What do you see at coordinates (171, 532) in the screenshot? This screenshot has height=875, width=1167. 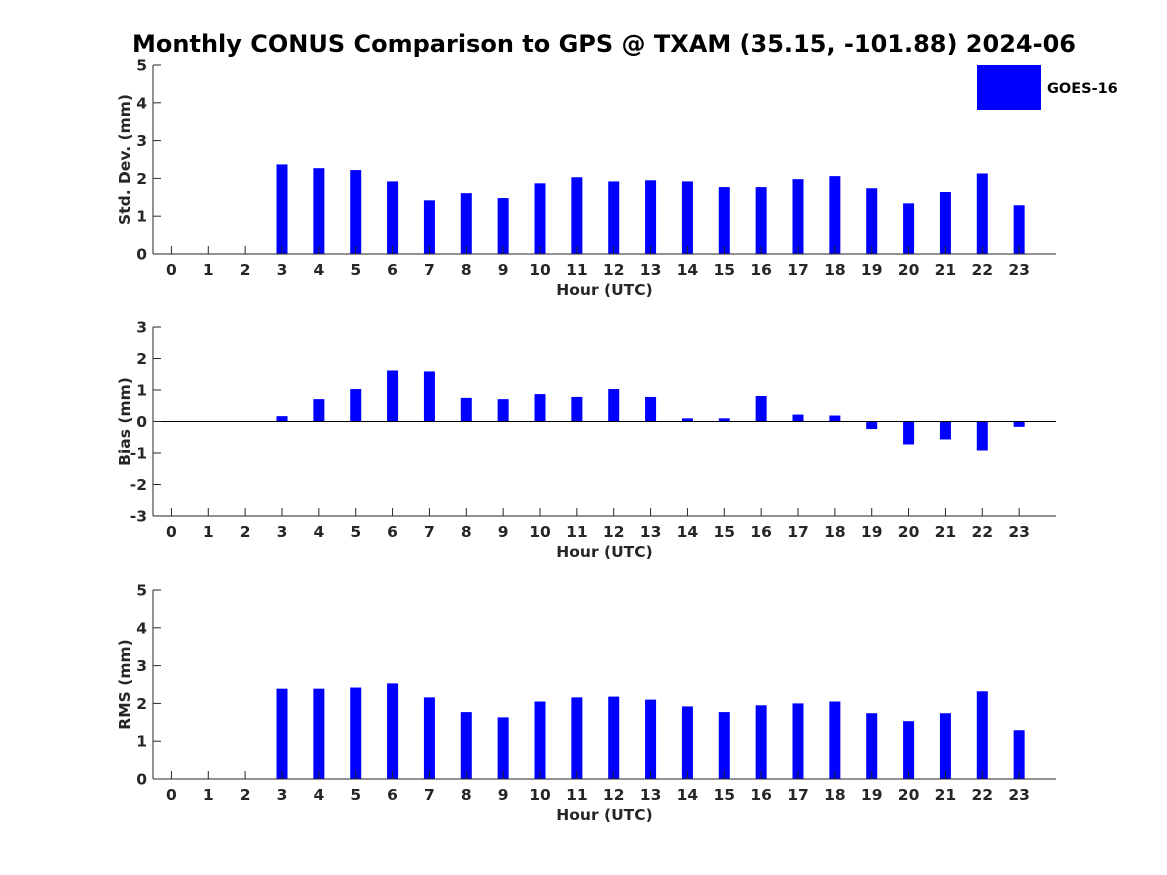 I see `x-tick-label: 0` at bounding box center [171, 532].